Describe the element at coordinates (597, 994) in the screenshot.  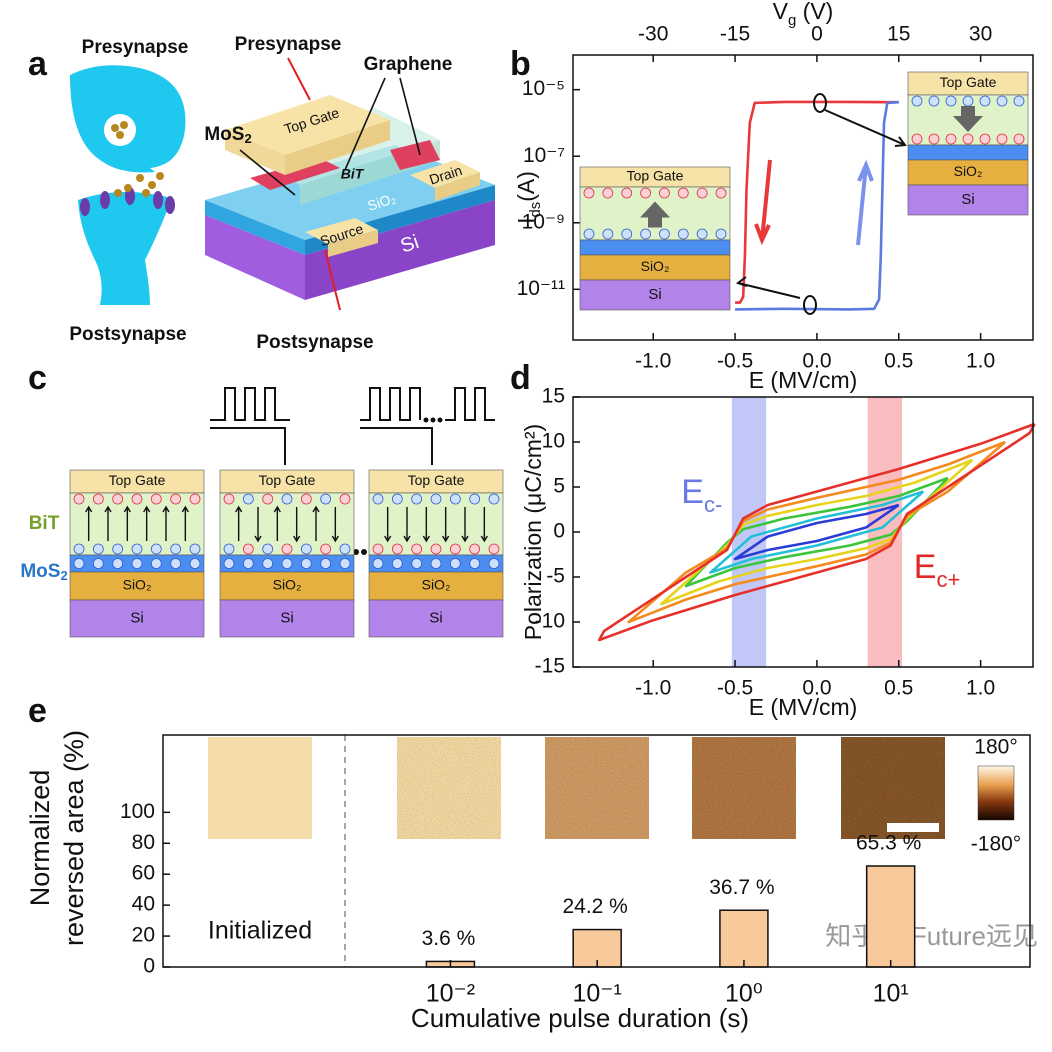
I see `x-tick-label: 10⁻¹` at that location.